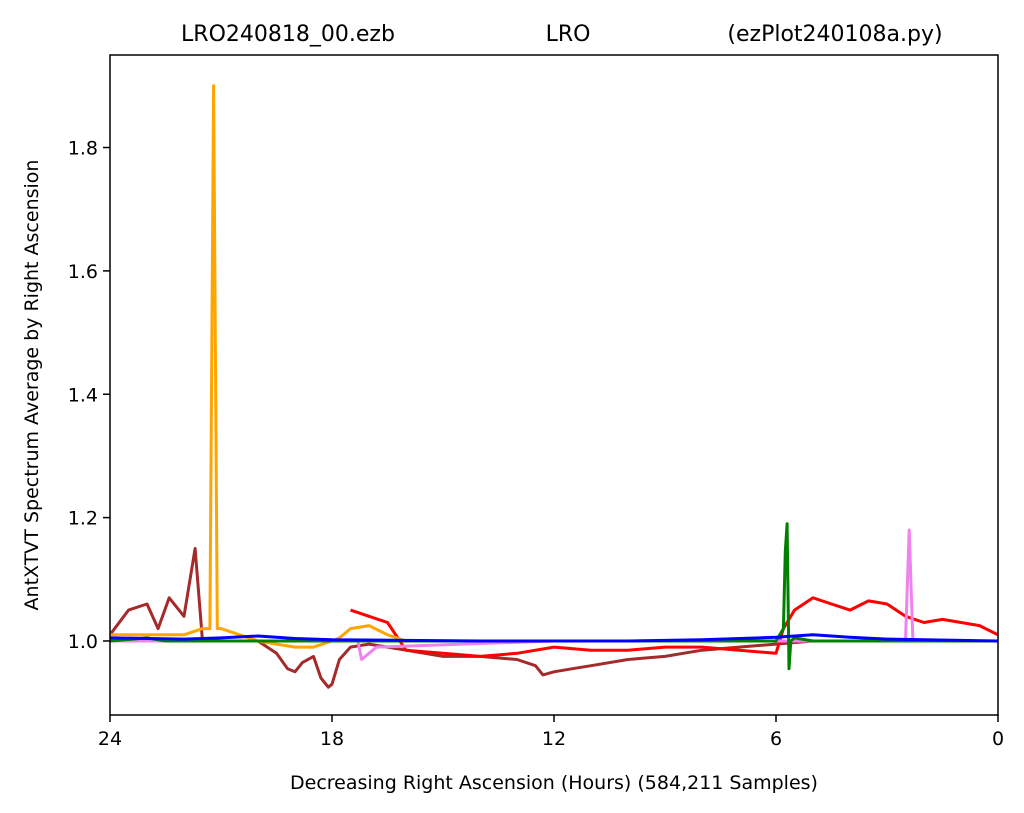  I want to click on y-tick-label: 1.2, so click(83, 519).